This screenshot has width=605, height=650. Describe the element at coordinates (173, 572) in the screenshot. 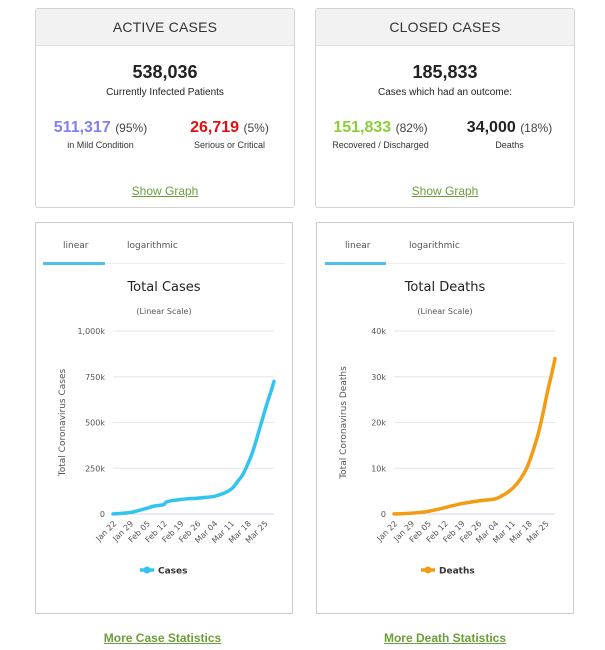

I see `legend-label: Cases` at that location.